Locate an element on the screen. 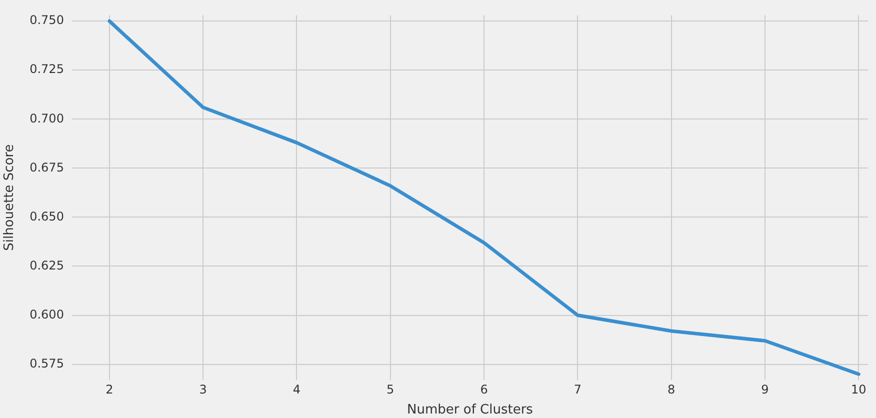  x-tick-label: 10 is located at coordinates (858, 389).